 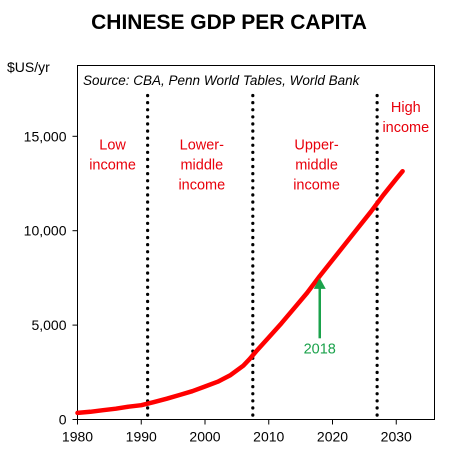 What do you see at coordinates (45, 231) in the screenshot?
I see `y-tick-label: 10,000` at bounding box center [45, 231].